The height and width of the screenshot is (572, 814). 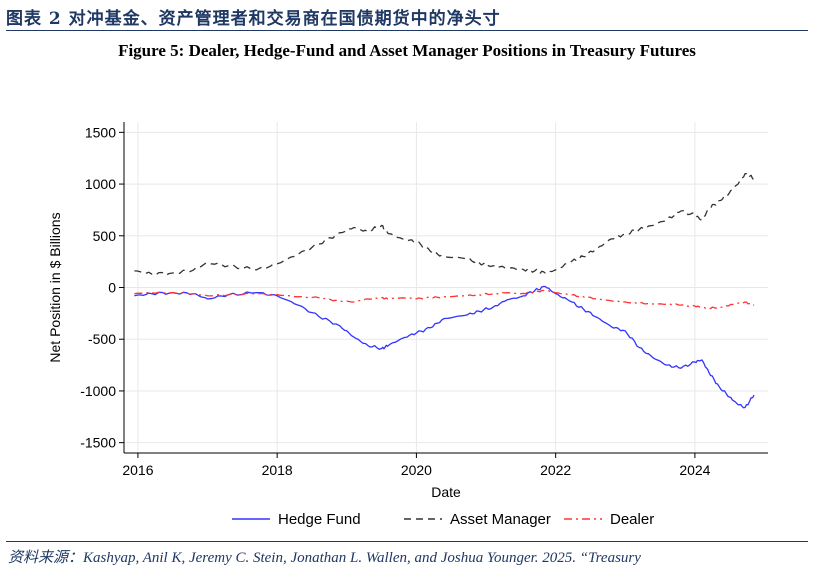 What do you see at coordinates (319, 519) in the screenshot?
I see `legend-label-hedge-fund: Hedge Fund` at bounding box center [319, 519].